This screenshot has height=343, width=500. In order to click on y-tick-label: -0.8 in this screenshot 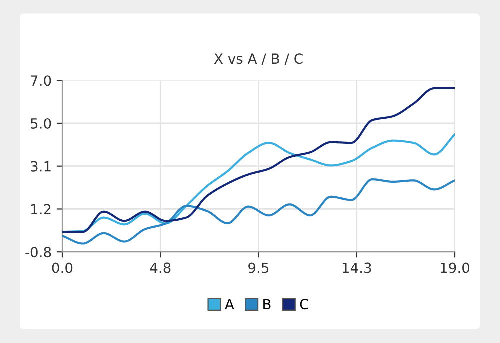, I will do `click(39, 252)`.